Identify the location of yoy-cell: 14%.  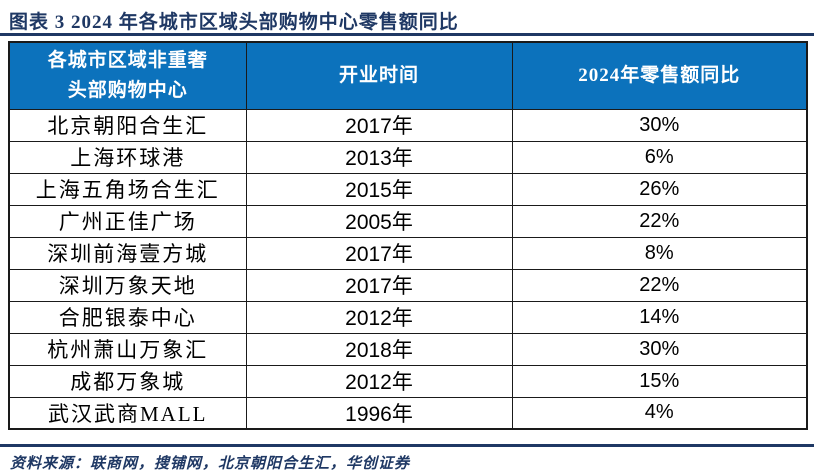
(659, 317).